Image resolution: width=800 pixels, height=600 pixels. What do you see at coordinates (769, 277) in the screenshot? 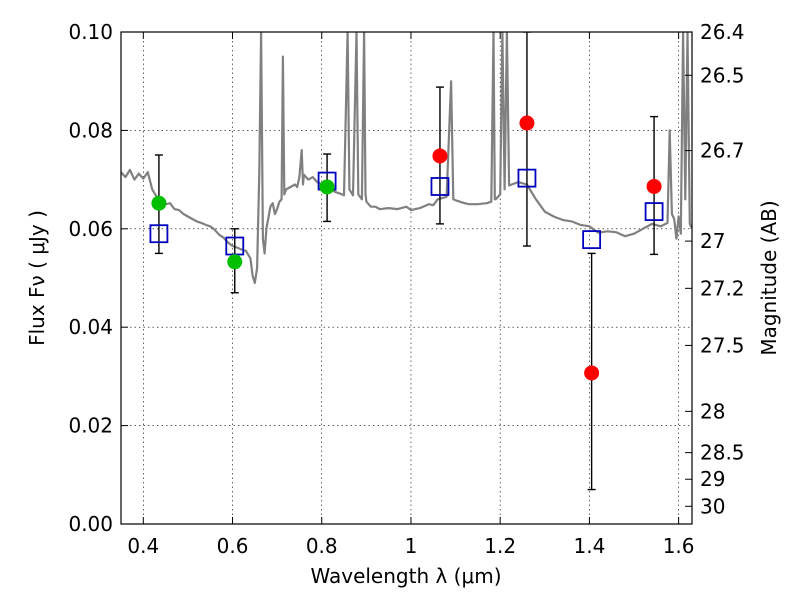
I see `y2-axis-title: Magnitude (AB)` at bounding box center [769, 277].